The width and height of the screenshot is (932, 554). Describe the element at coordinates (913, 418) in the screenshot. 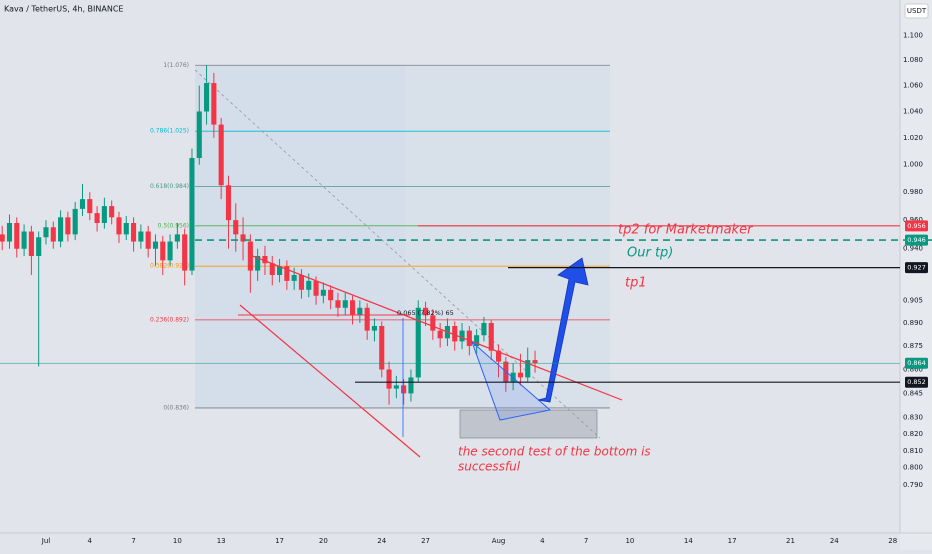

I see `y-tick-label: 0.830` at that location.